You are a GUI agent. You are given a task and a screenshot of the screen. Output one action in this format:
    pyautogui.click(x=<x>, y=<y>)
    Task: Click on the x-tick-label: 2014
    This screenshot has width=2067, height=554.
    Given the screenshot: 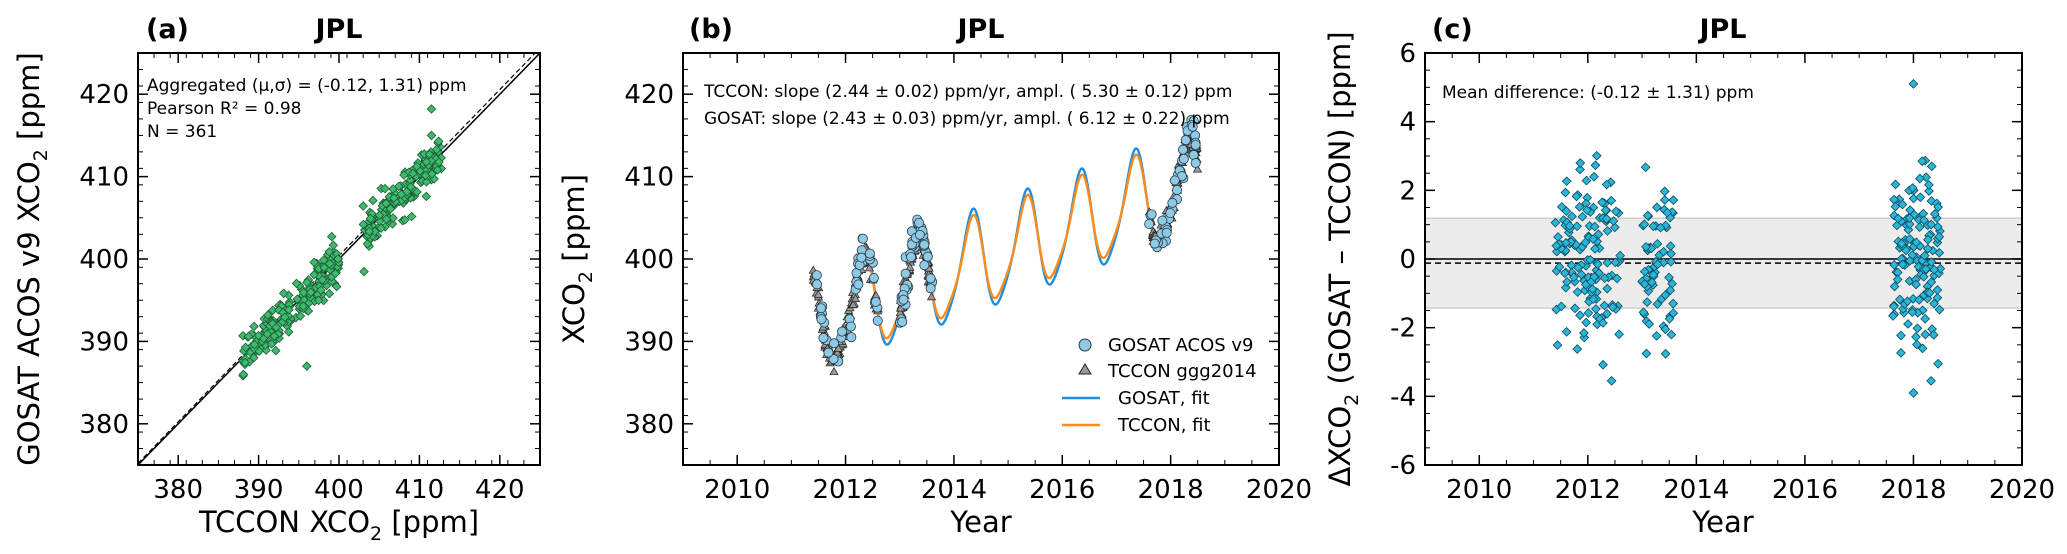 What is the action you would take?
    pyautogui.click(x=1696, y=490)
    